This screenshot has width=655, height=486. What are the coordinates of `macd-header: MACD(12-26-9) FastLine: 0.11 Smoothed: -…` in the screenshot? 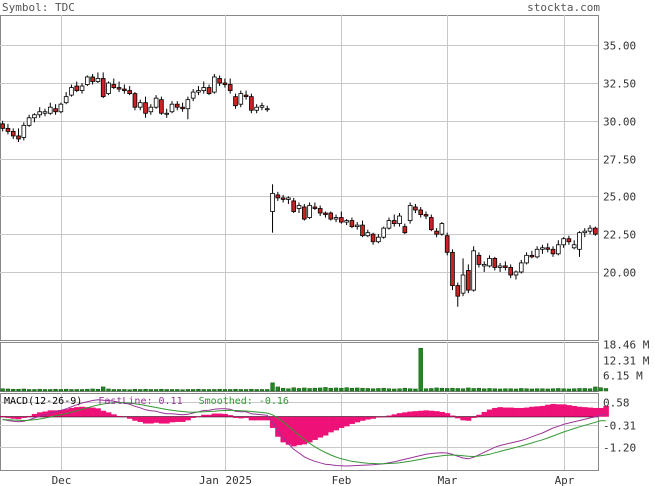 It's located at (146, 401).